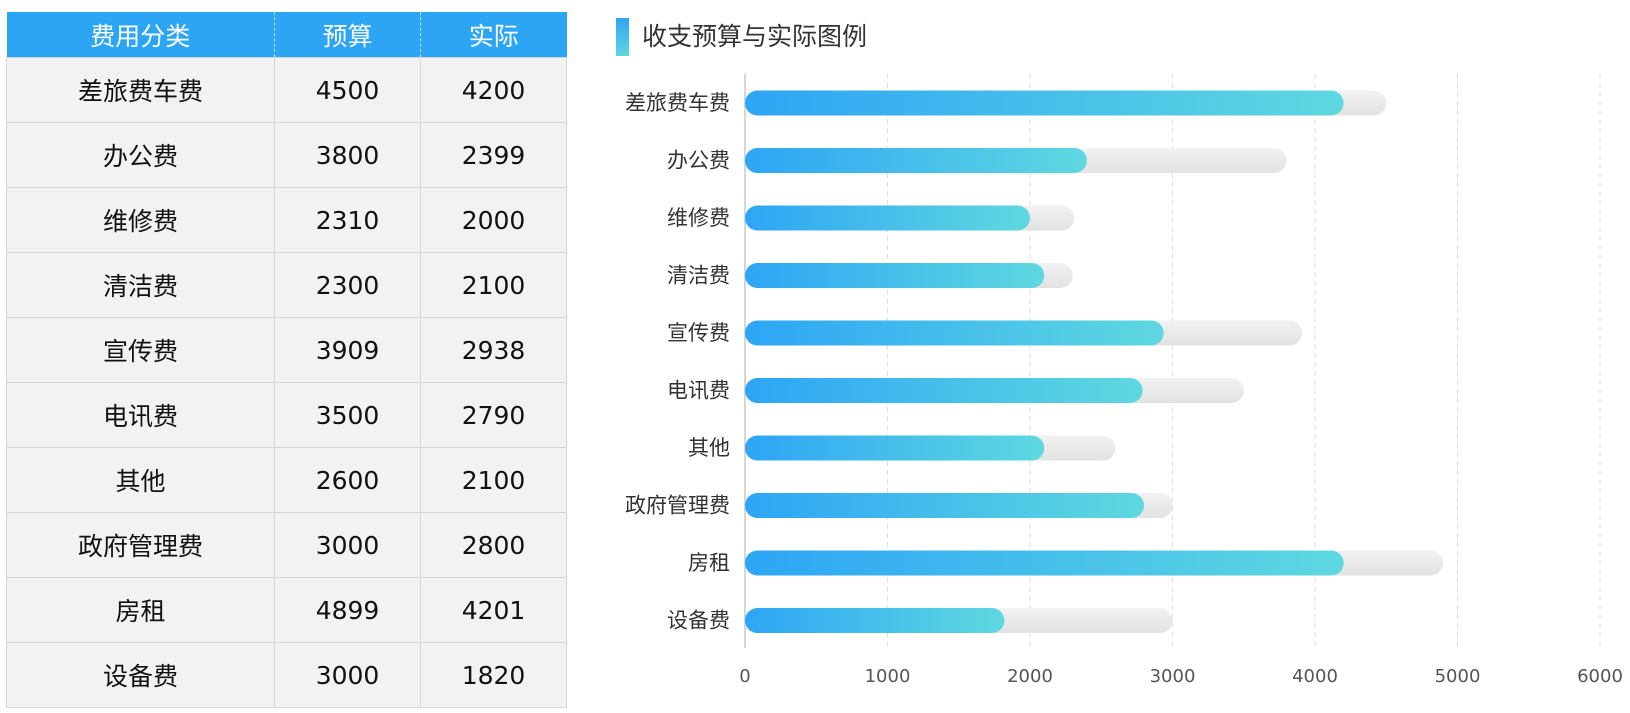 Image resolution: width=1630 pixels, height=713 pixels. What do you see at coordinates (1173, 676) in the screenshot?
I see `x-tick-label: 3000` at bounding box center [1173, 676].